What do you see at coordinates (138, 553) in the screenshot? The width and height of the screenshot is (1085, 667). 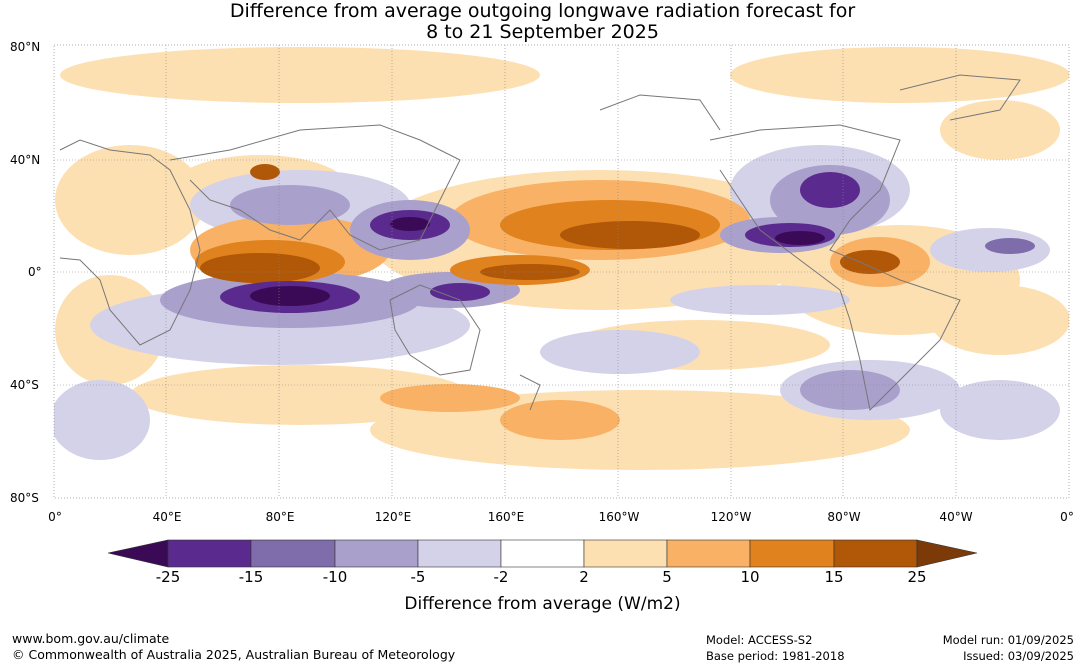 I see `colorbar-under-triangle` at bounding box center [138, 553].